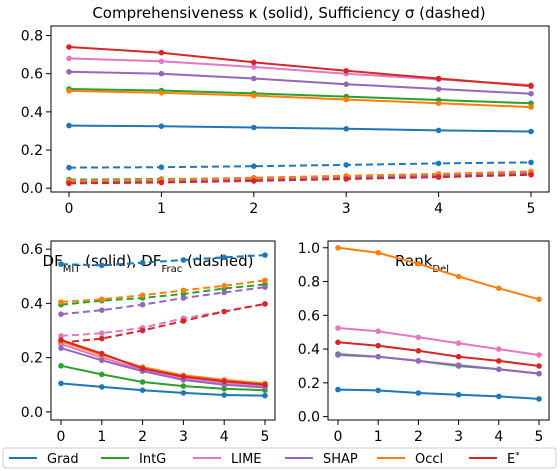 The height and width of the screenshot is (471, 560). I want to click on legend-item-intg: IntG, so click(133, 459).